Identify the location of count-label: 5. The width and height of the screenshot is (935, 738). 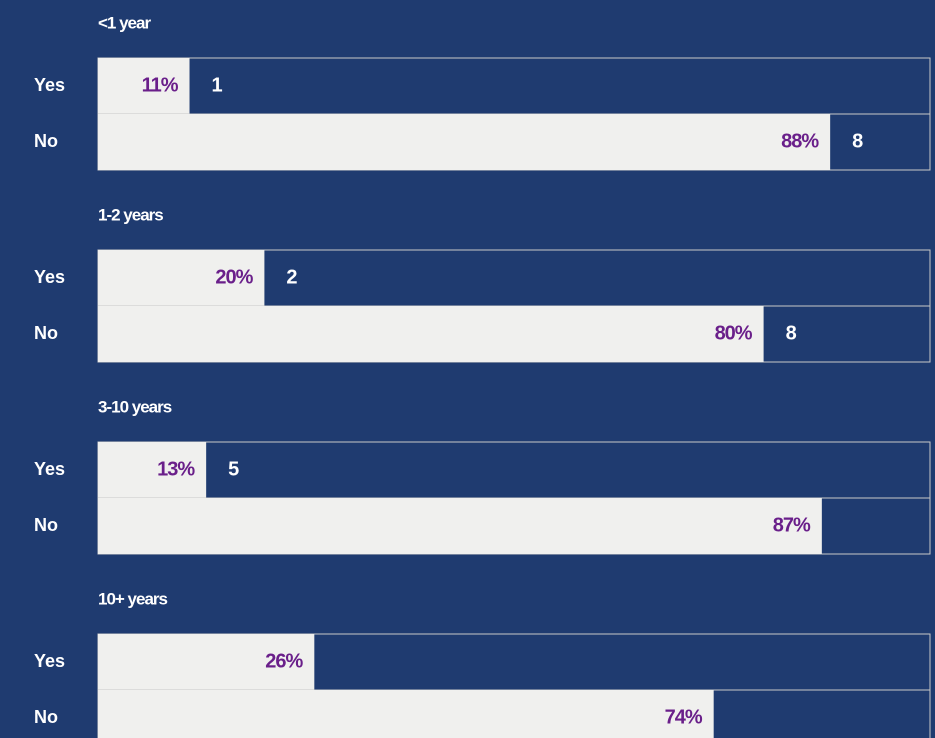
(233, 469).